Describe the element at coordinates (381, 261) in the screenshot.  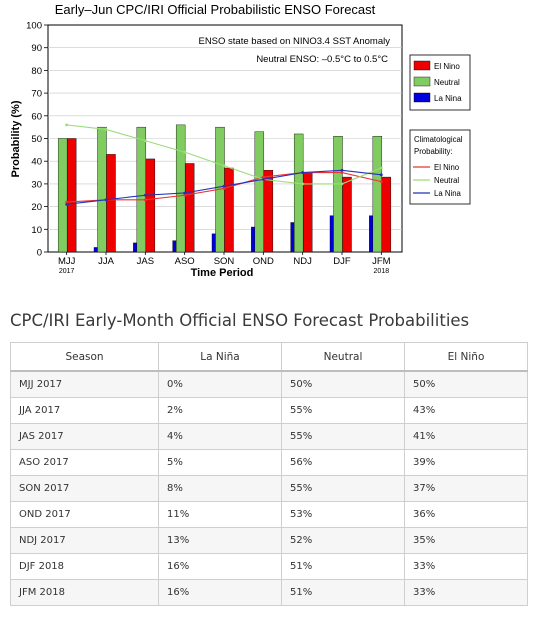
I see `x-tick-label: JFM` at that location.